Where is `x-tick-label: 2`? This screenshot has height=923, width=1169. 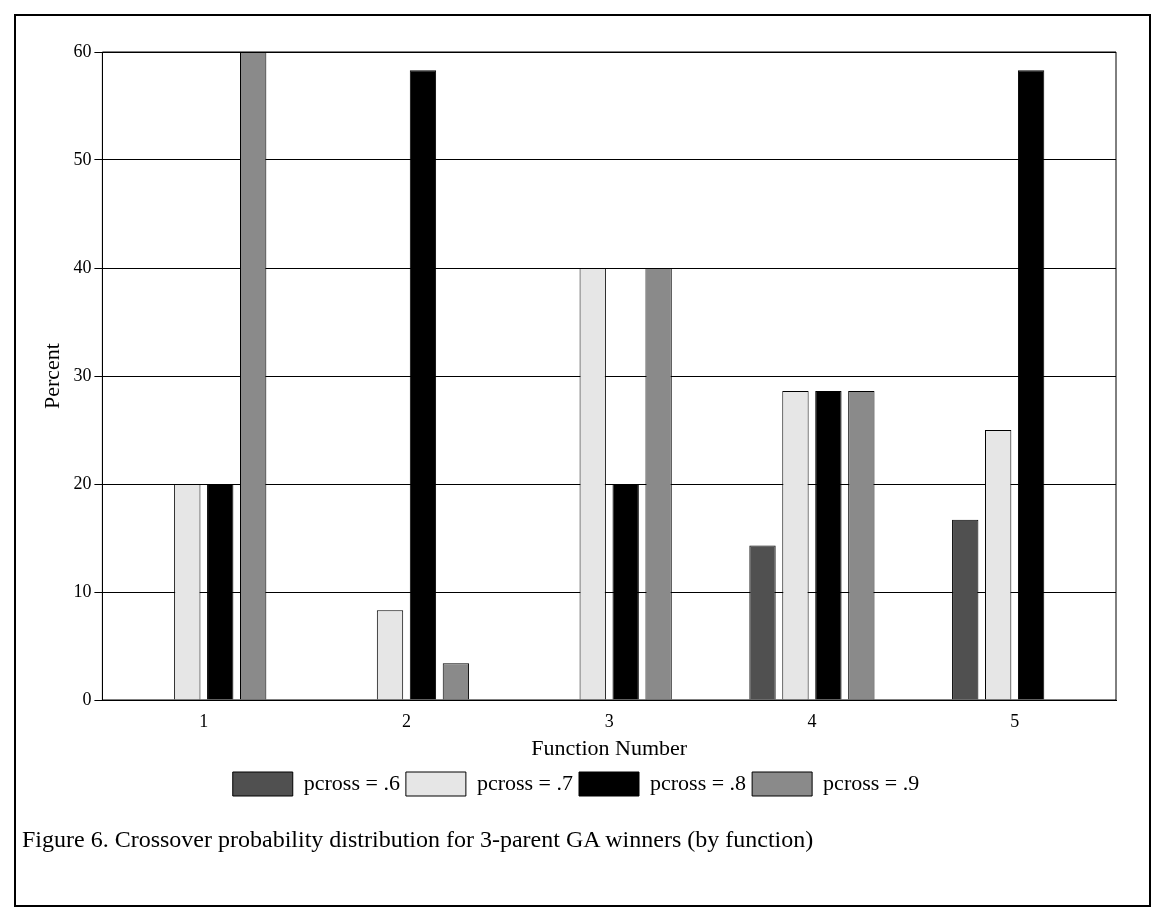 x-tick-label: 2 is located at coordinates (406, 720).